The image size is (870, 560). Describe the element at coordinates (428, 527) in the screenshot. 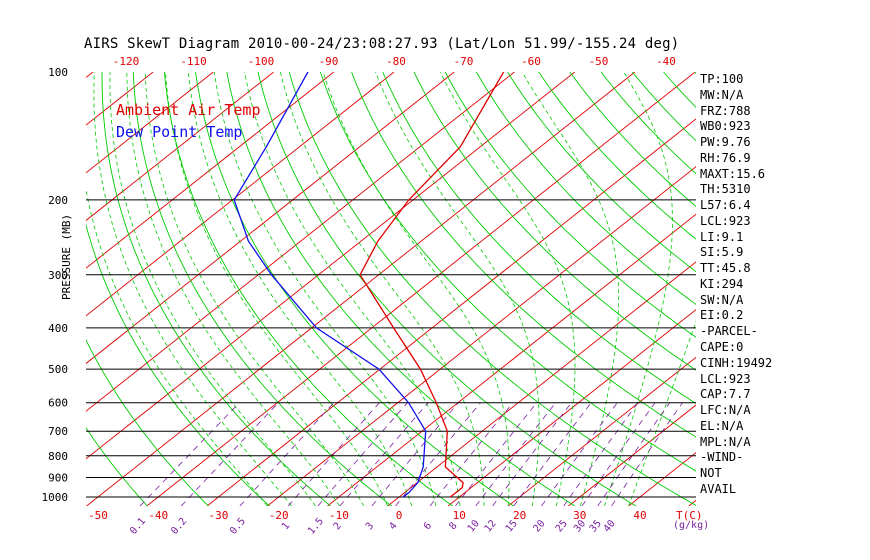

I see `mixing-ratio-label: 6` at that location.